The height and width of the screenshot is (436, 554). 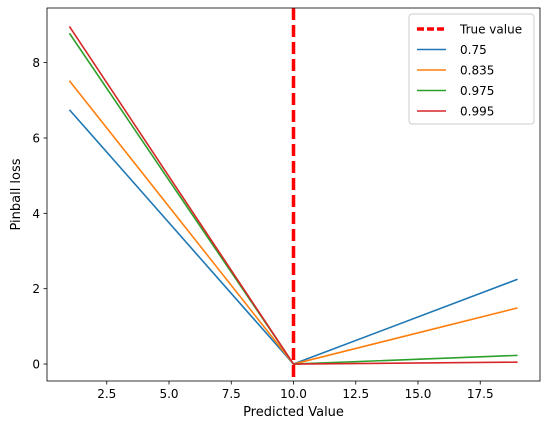 What do you see at coordinates (355, 394) in the screenshot?
I see `x-tick-label: 12.5` at bounding box center [355, 394].